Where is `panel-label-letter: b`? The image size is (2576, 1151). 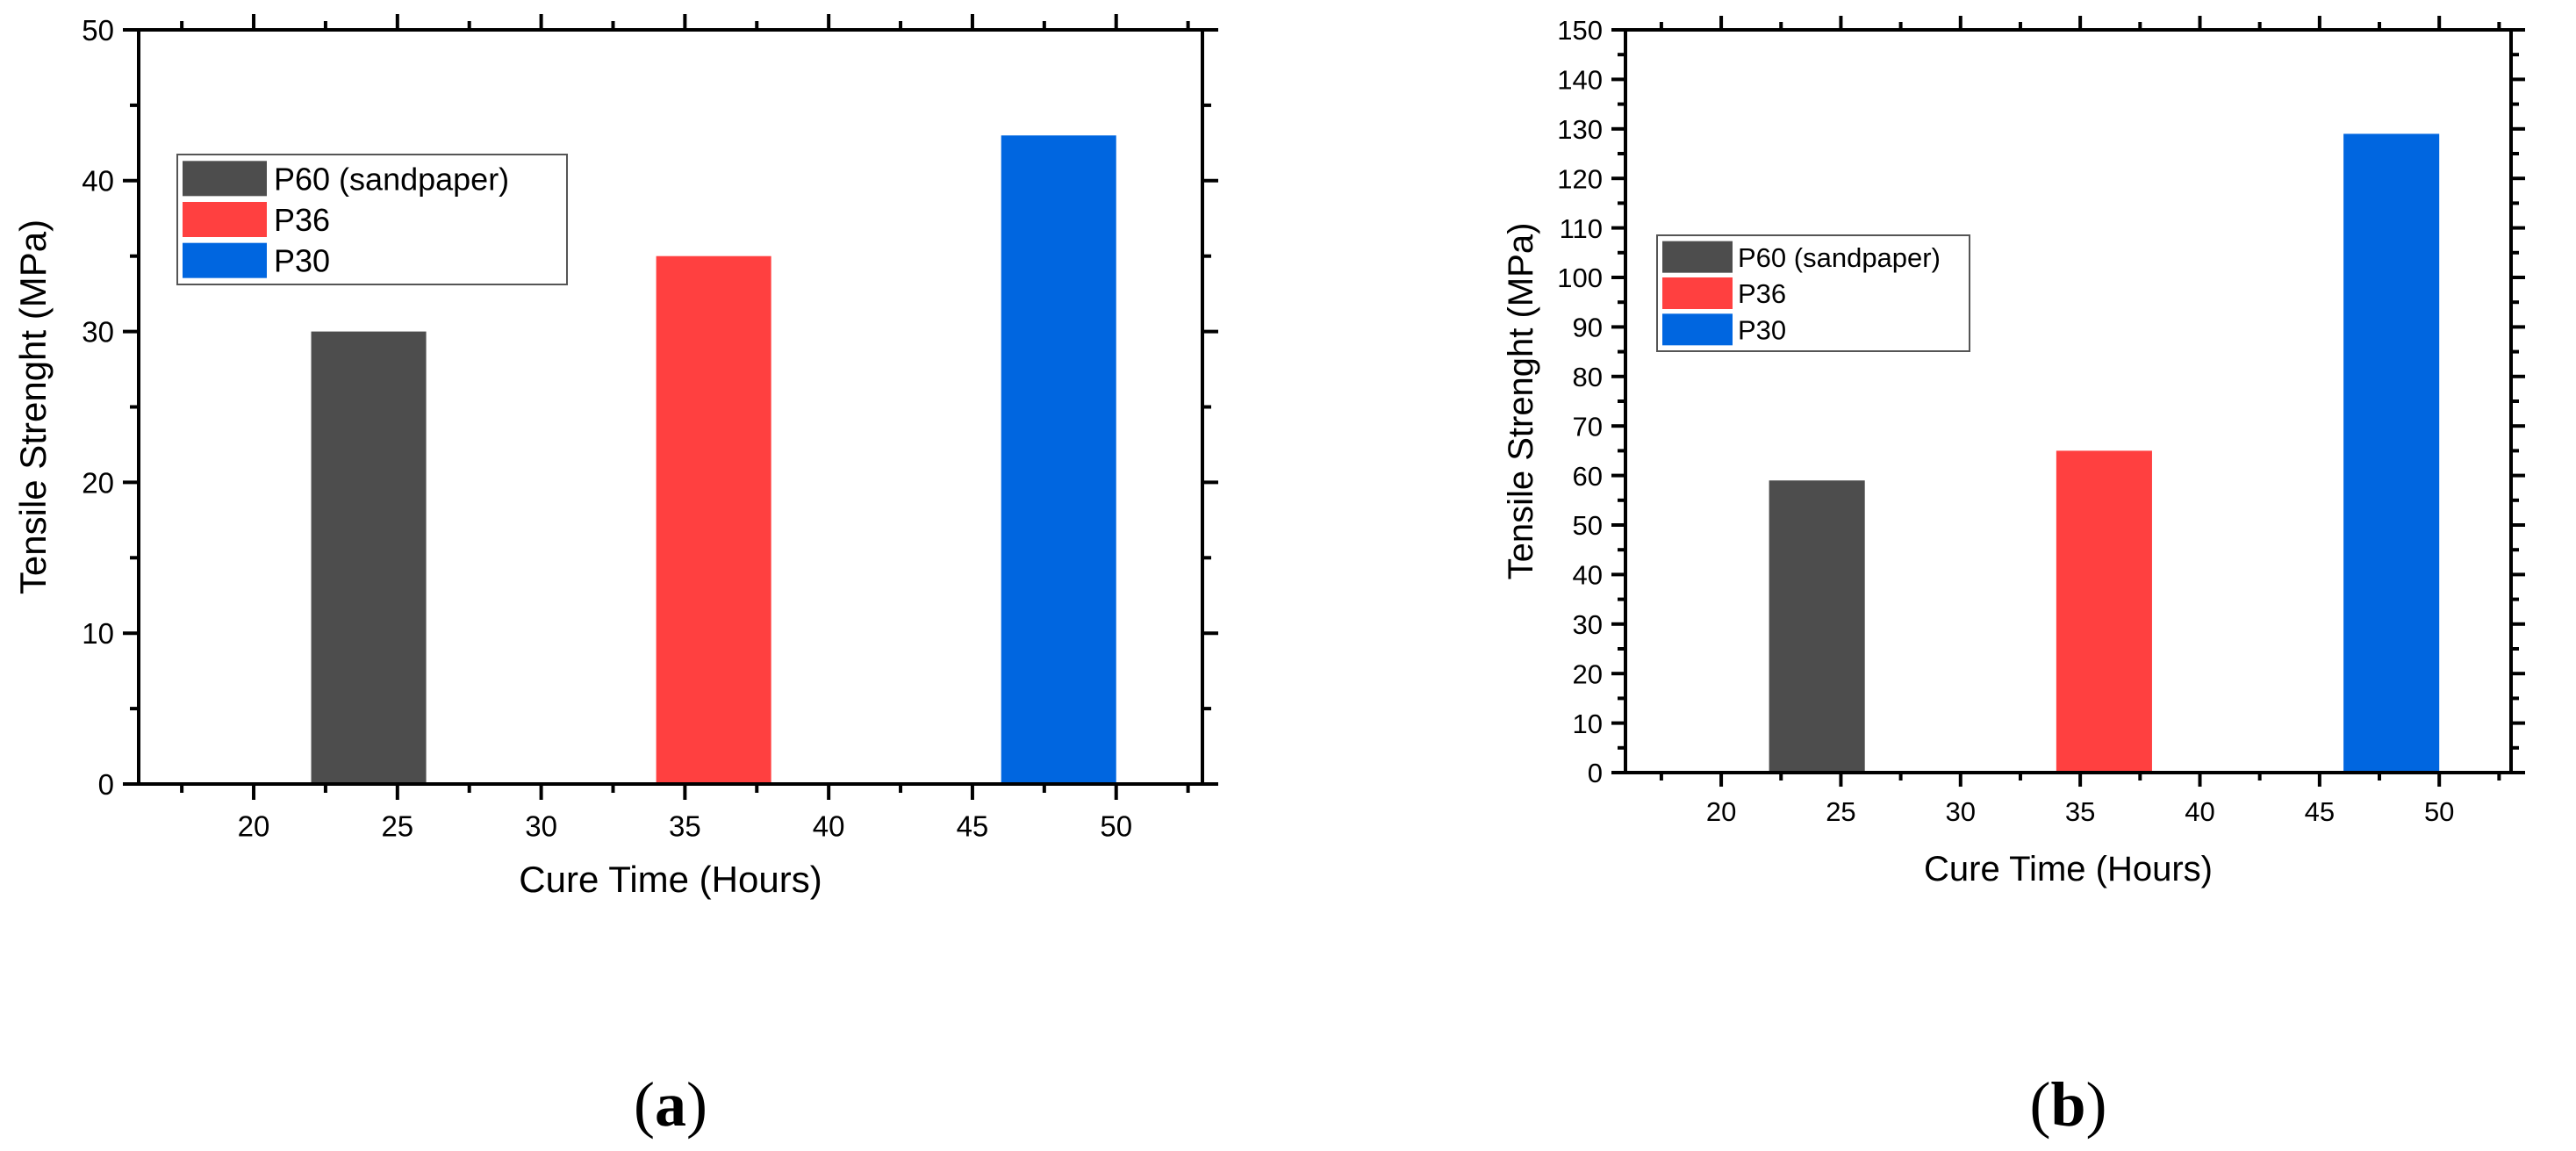
panel-label-letter: b is located at coordinates (2068, 1104).